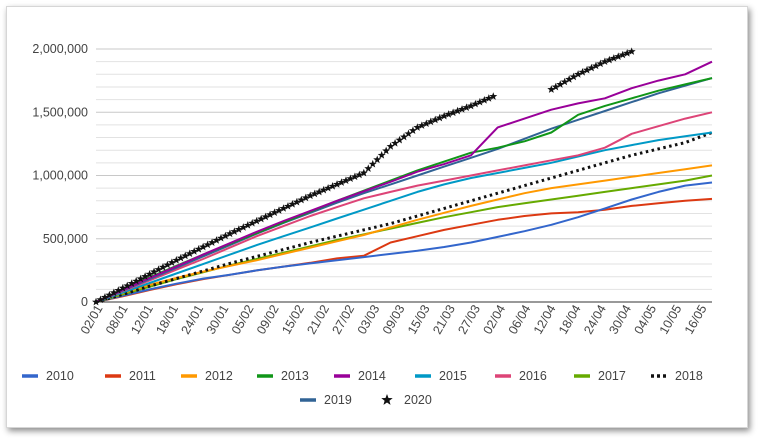 This screenshot has height=438, width=759. I want to click on legend-item-2012: 2012, so click(207, 376).